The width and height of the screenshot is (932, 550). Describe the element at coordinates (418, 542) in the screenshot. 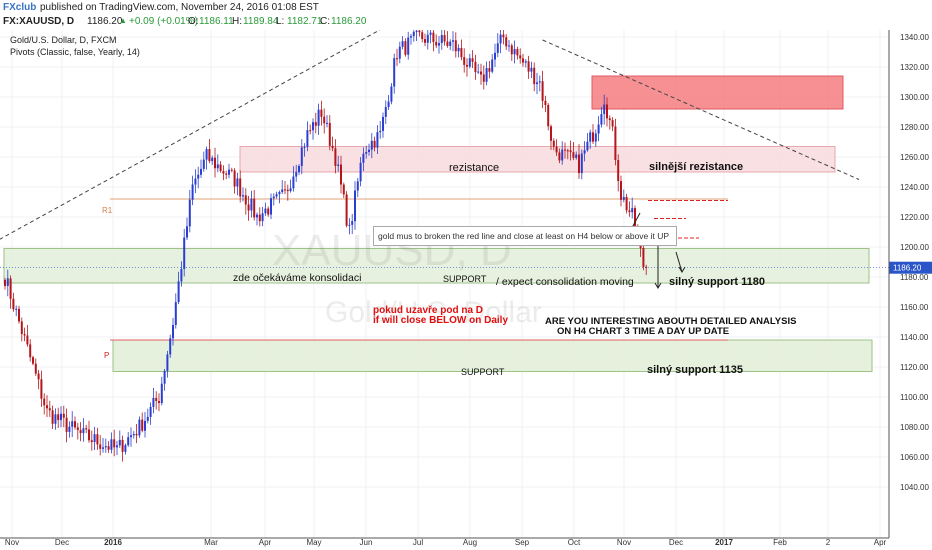

I see `time-tick-label: Jul` at that location.